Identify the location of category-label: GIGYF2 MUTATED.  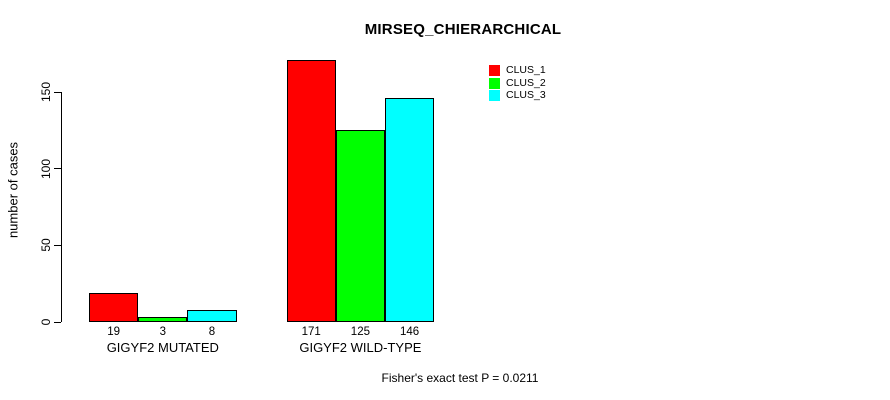
(162, 347).